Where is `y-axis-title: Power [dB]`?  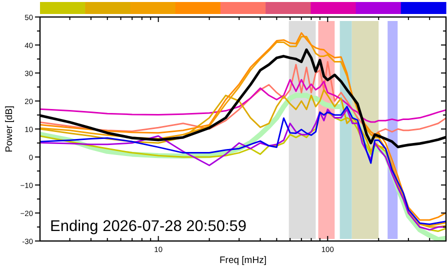
y-axis-title: Power [dB] is located at coordinates (9, 129).